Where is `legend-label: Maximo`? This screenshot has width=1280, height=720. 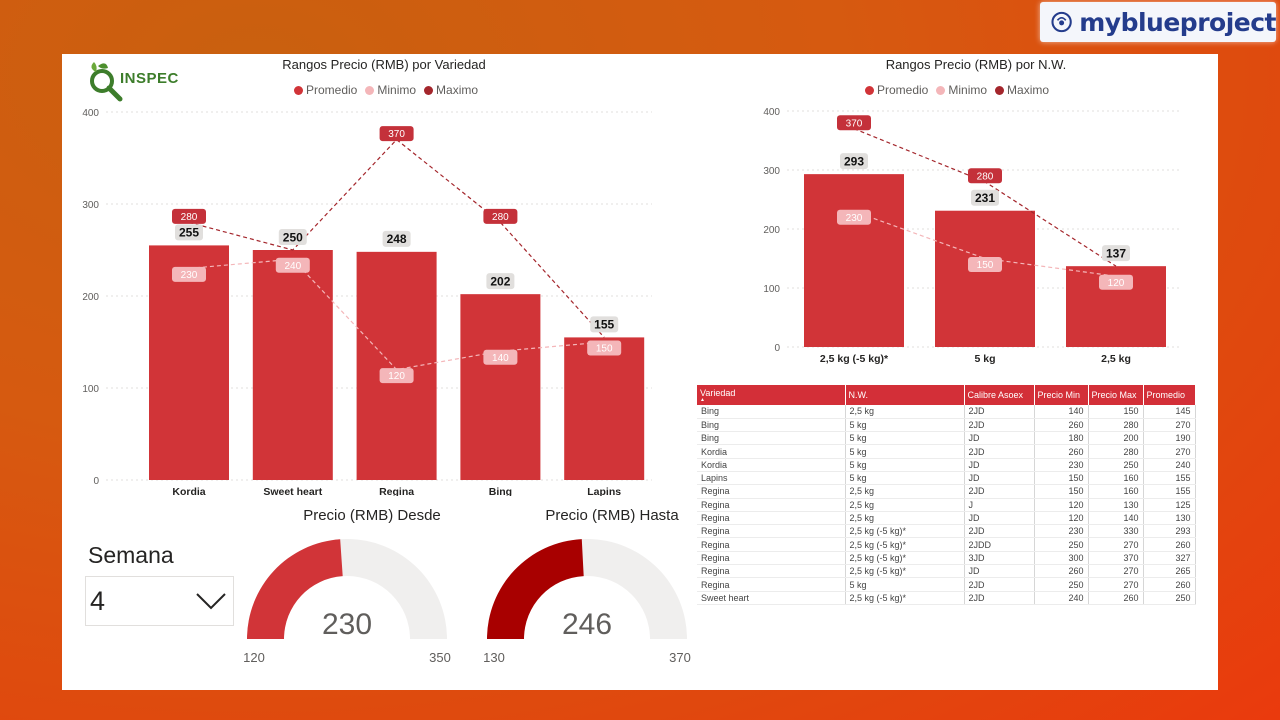
legend-label: Maximo is located at coordinates (1028, 90).